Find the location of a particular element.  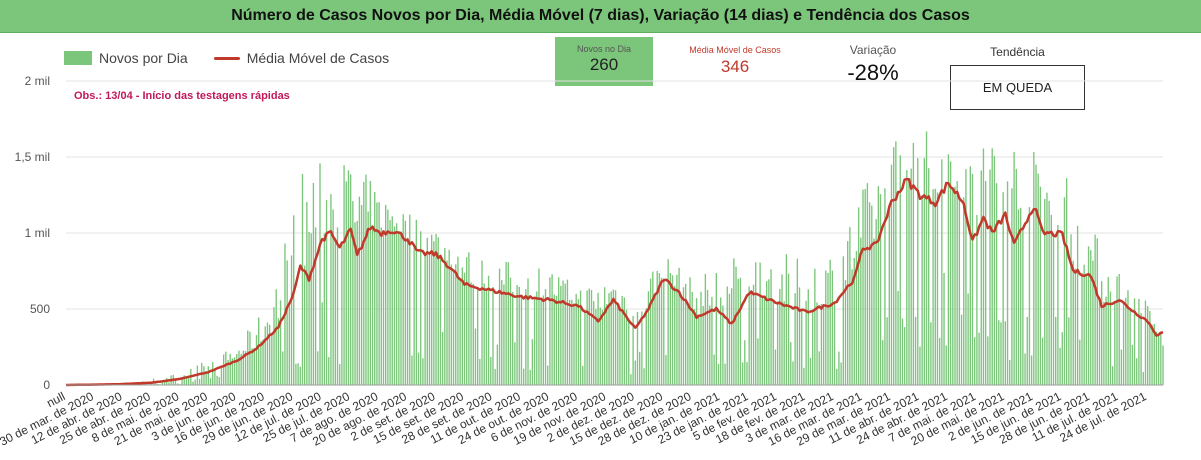

kpi-novos-card: Novos no Dia 260 is located at coordinates (604, 61).